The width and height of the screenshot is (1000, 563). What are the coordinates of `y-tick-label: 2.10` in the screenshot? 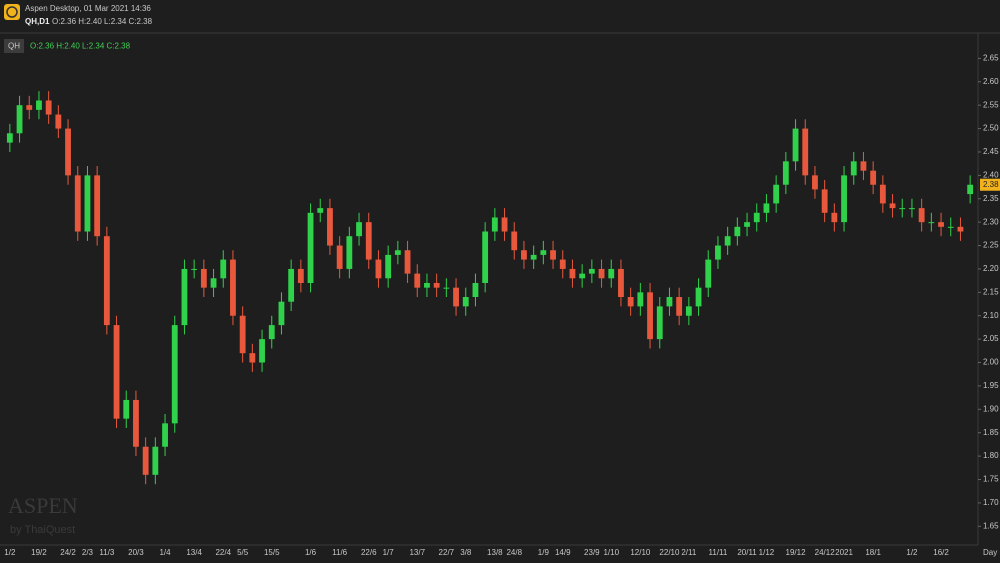 It's located at (991, 315).